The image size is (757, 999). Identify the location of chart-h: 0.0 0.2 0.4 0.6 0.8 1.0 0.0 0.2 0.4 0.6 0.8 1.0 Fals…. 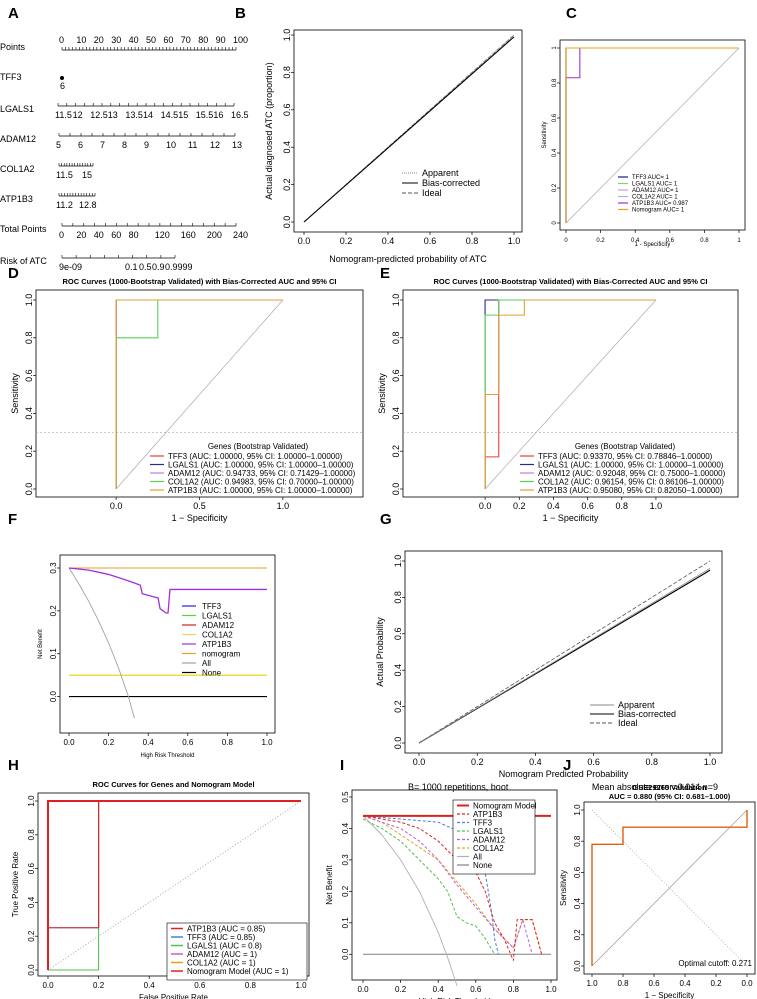
(160, 889).